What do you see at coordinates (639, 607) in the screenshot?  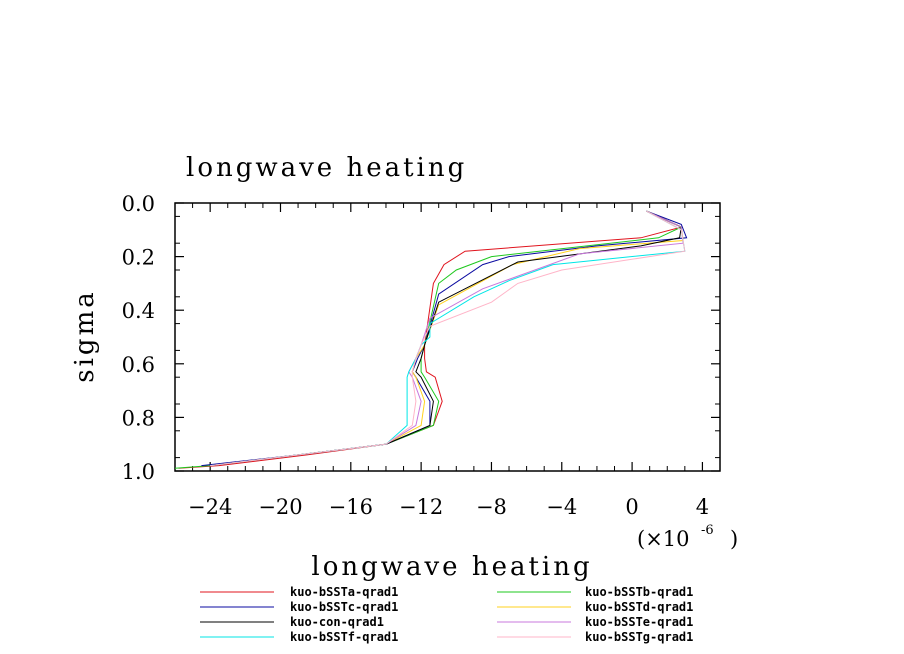 I see `legend-label: kuo-bSSTd-qrad1` at bounding box center [639, 607].